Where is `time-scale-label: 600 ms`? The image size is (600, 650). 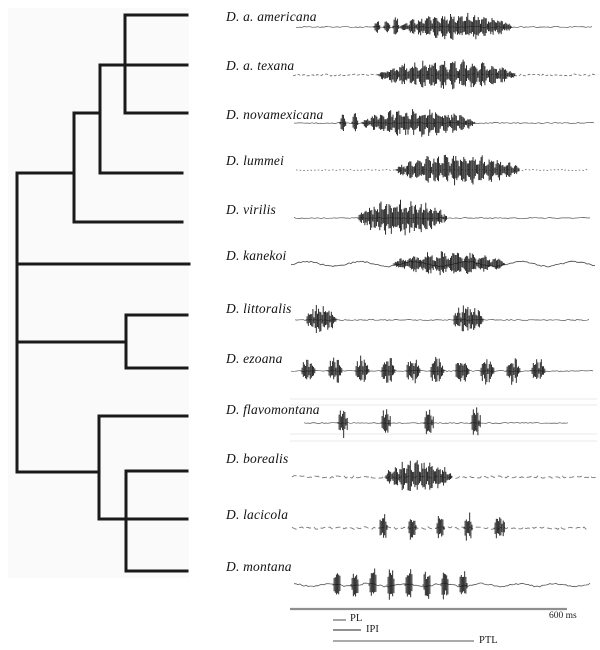
time-scale-label: 600 ms is located at coordinates (563, 616).